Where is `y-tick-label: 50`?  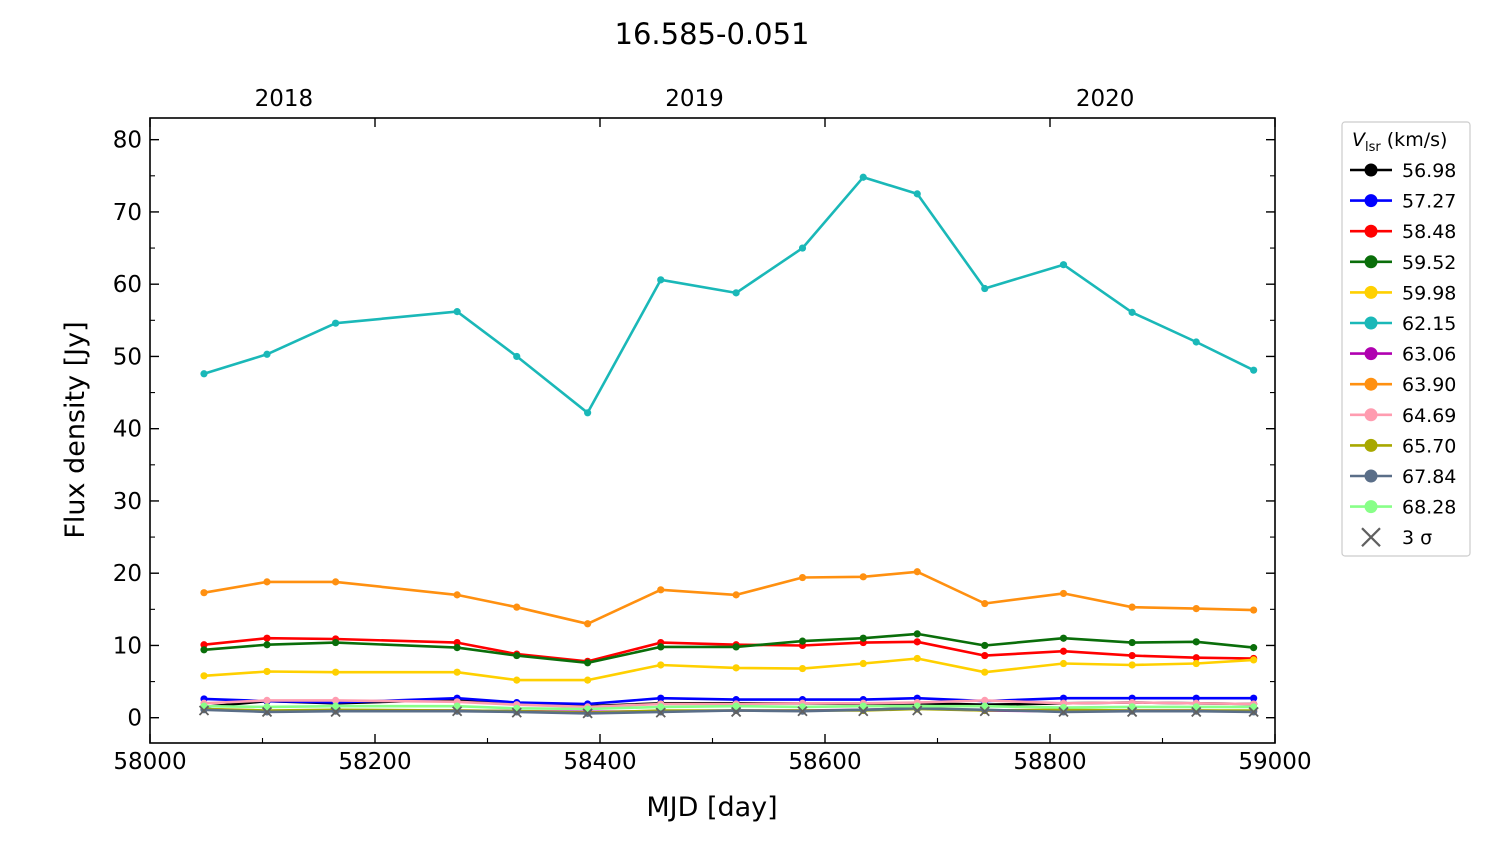
y-tick-label: 50 is located at coordinates (127, 357).